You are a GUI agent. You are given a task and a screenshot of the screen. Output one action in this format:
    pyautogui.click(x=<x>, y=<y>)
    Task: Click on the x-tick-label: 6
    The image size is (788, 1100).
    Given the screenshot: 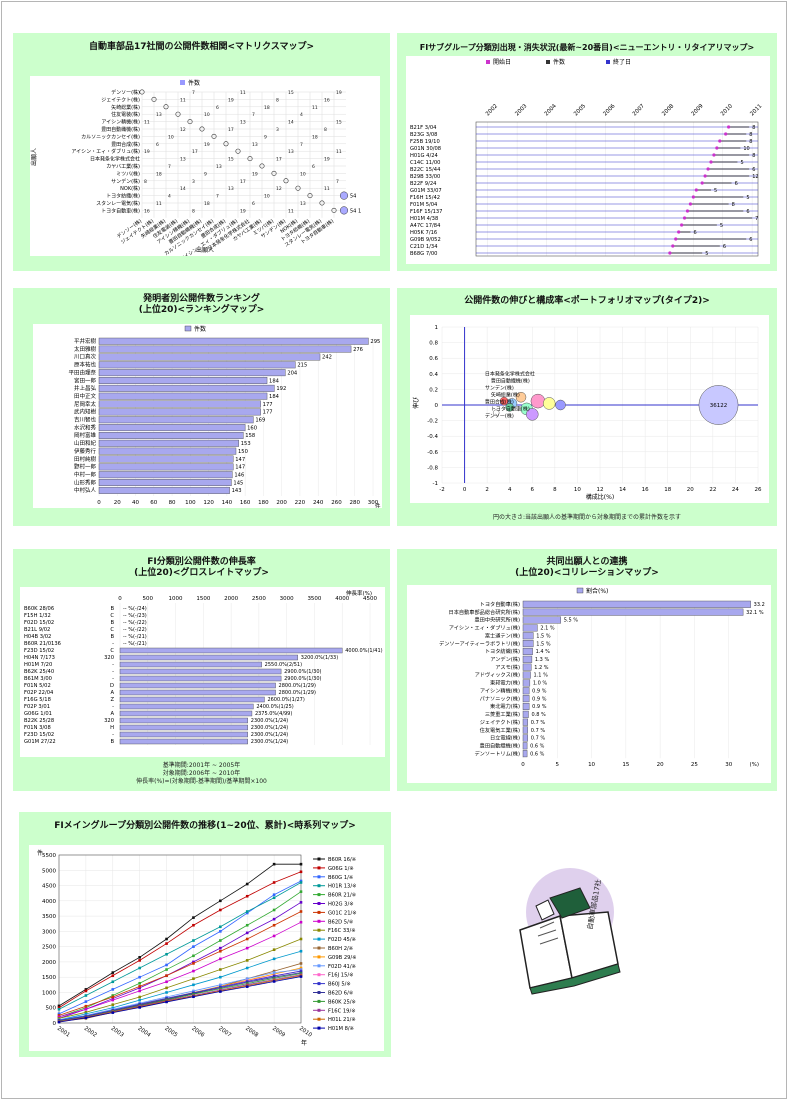 What is the action you would take?
    pyautogui.click(x=533, y=490)
    